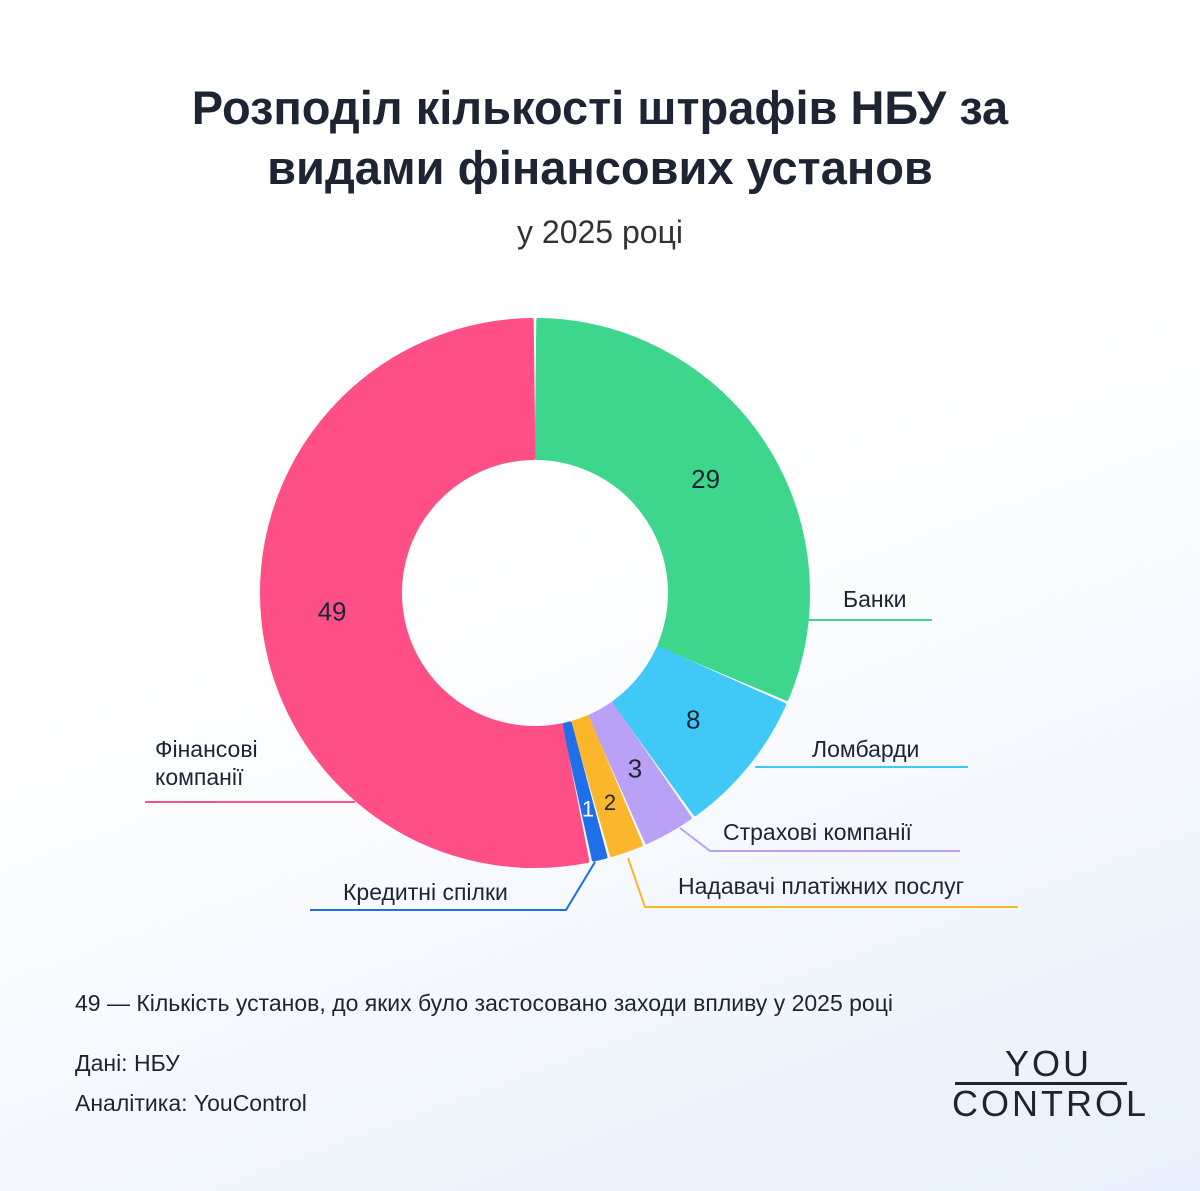 The width and height of the screenshot is (1200, 1191). Describe the element at coordinates (610, 802) in the screenshot. I see `value-label: 2` at that location.